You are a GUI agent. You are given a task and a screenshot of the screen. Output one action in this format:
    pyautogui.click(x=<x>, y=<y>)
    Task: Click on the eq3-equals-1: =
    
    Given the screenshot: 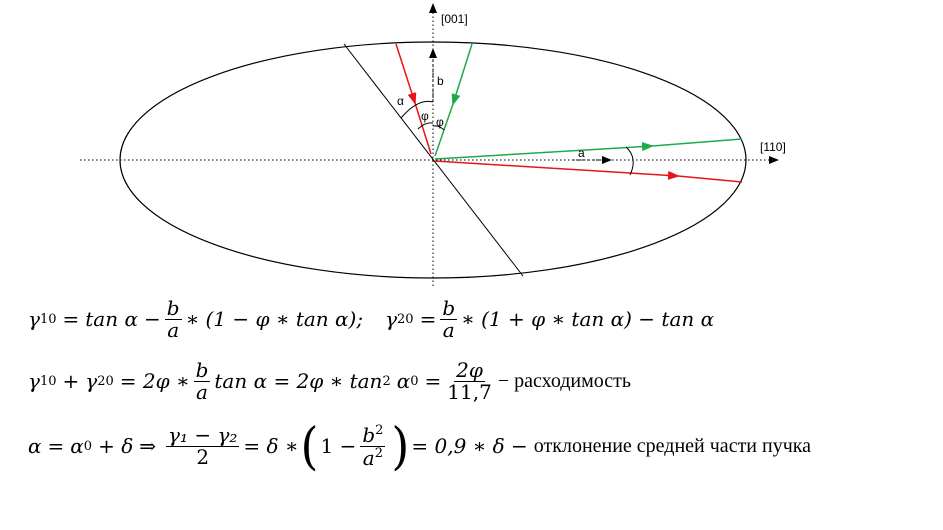 What is the action you would take?
    pyautogui.click(x=56, y=446)
    